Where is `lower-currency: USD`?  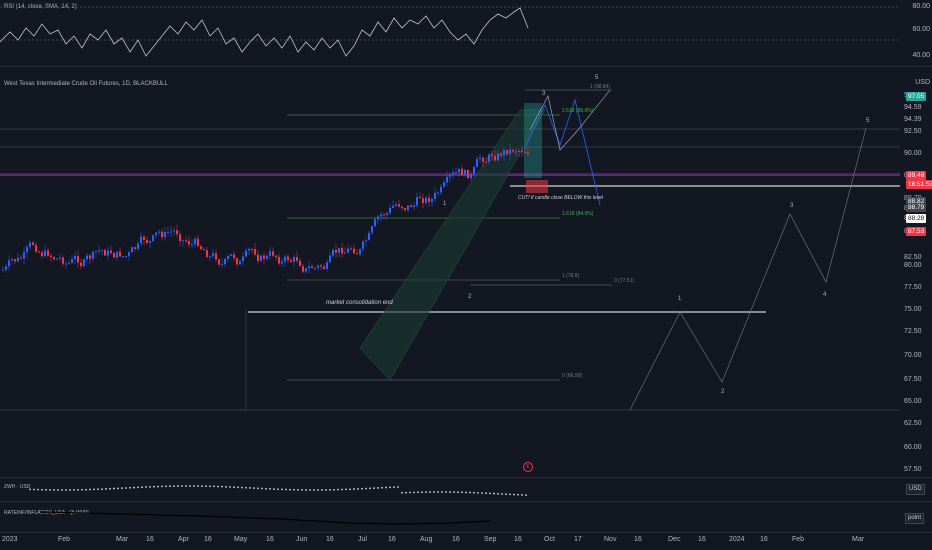 lower-currency: USD is located at coordinates (915, 489).